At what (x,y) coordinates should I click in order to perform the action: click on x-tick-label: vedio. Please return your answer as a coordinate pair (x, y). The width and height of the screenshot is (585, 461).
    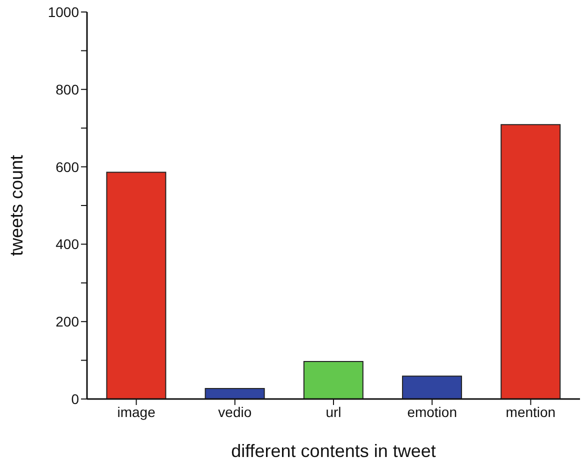
    Looking at the image, I should click on (235, 412).